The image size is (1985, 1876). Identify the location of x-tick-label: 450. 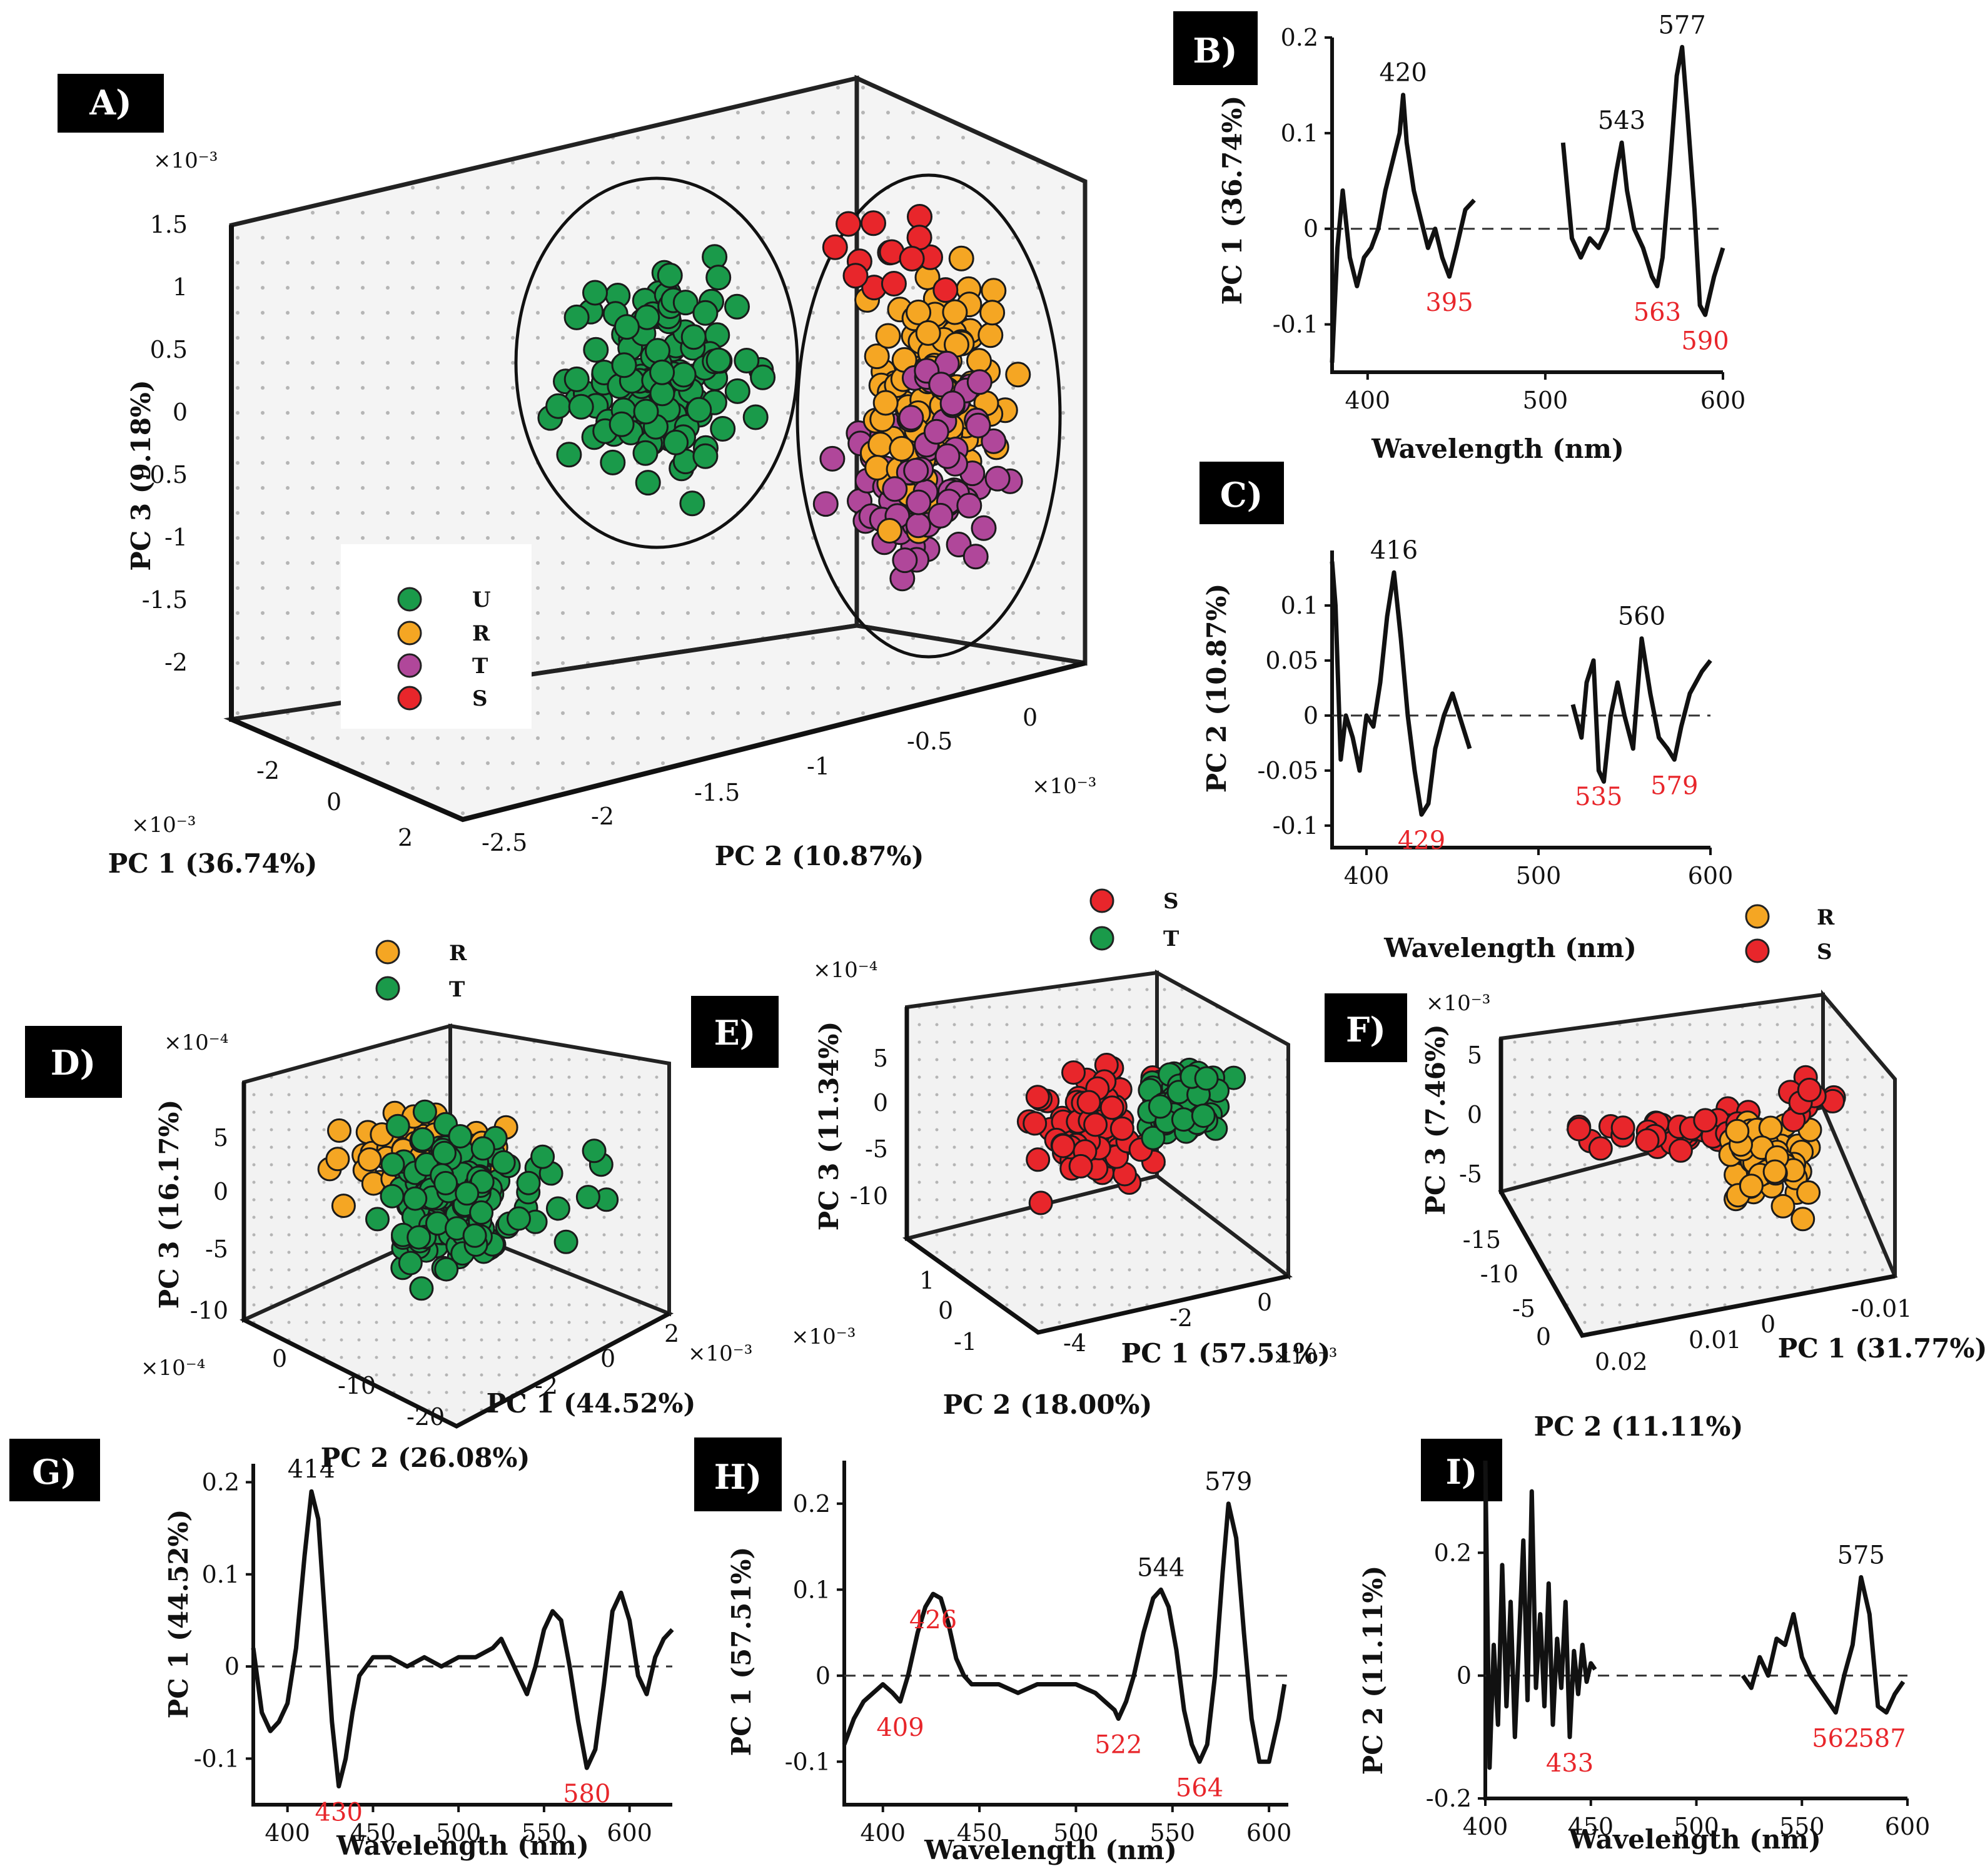
(980, 1833).